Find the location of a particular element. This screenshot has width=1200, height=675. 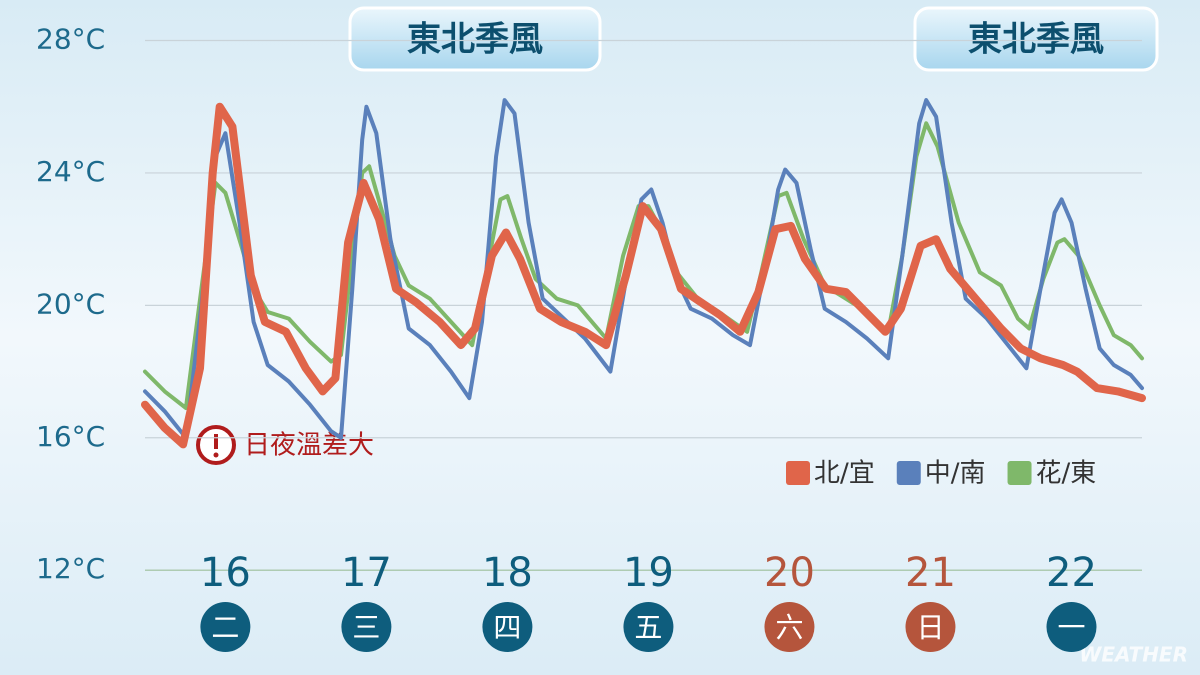

weekday-label: 一 is located at coordinates (1071, 627).